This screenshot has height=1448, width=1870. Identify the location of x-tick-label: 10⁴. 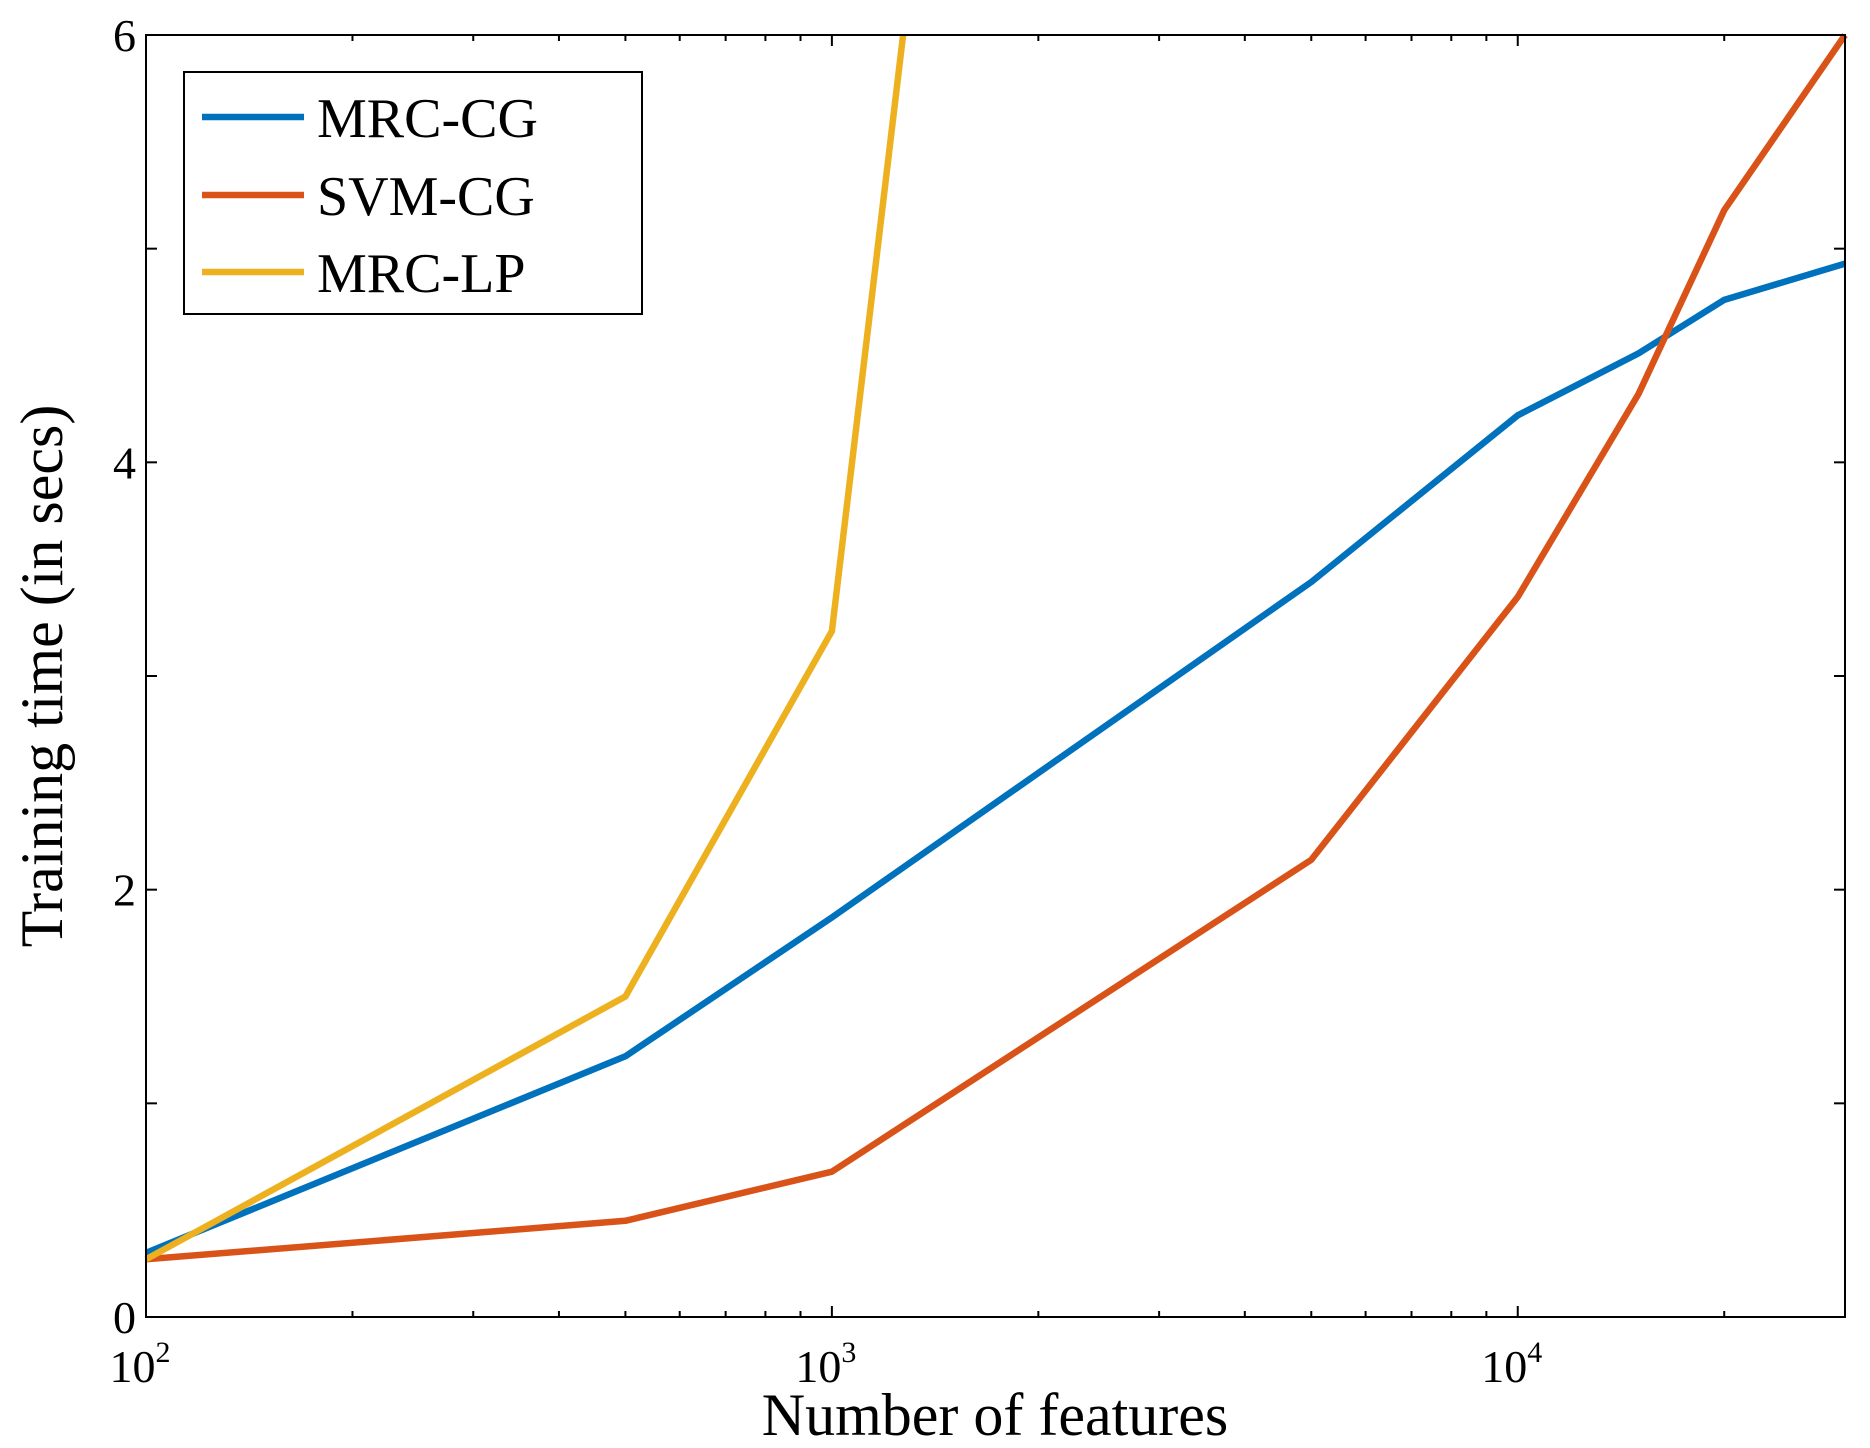
(1511, 1364).